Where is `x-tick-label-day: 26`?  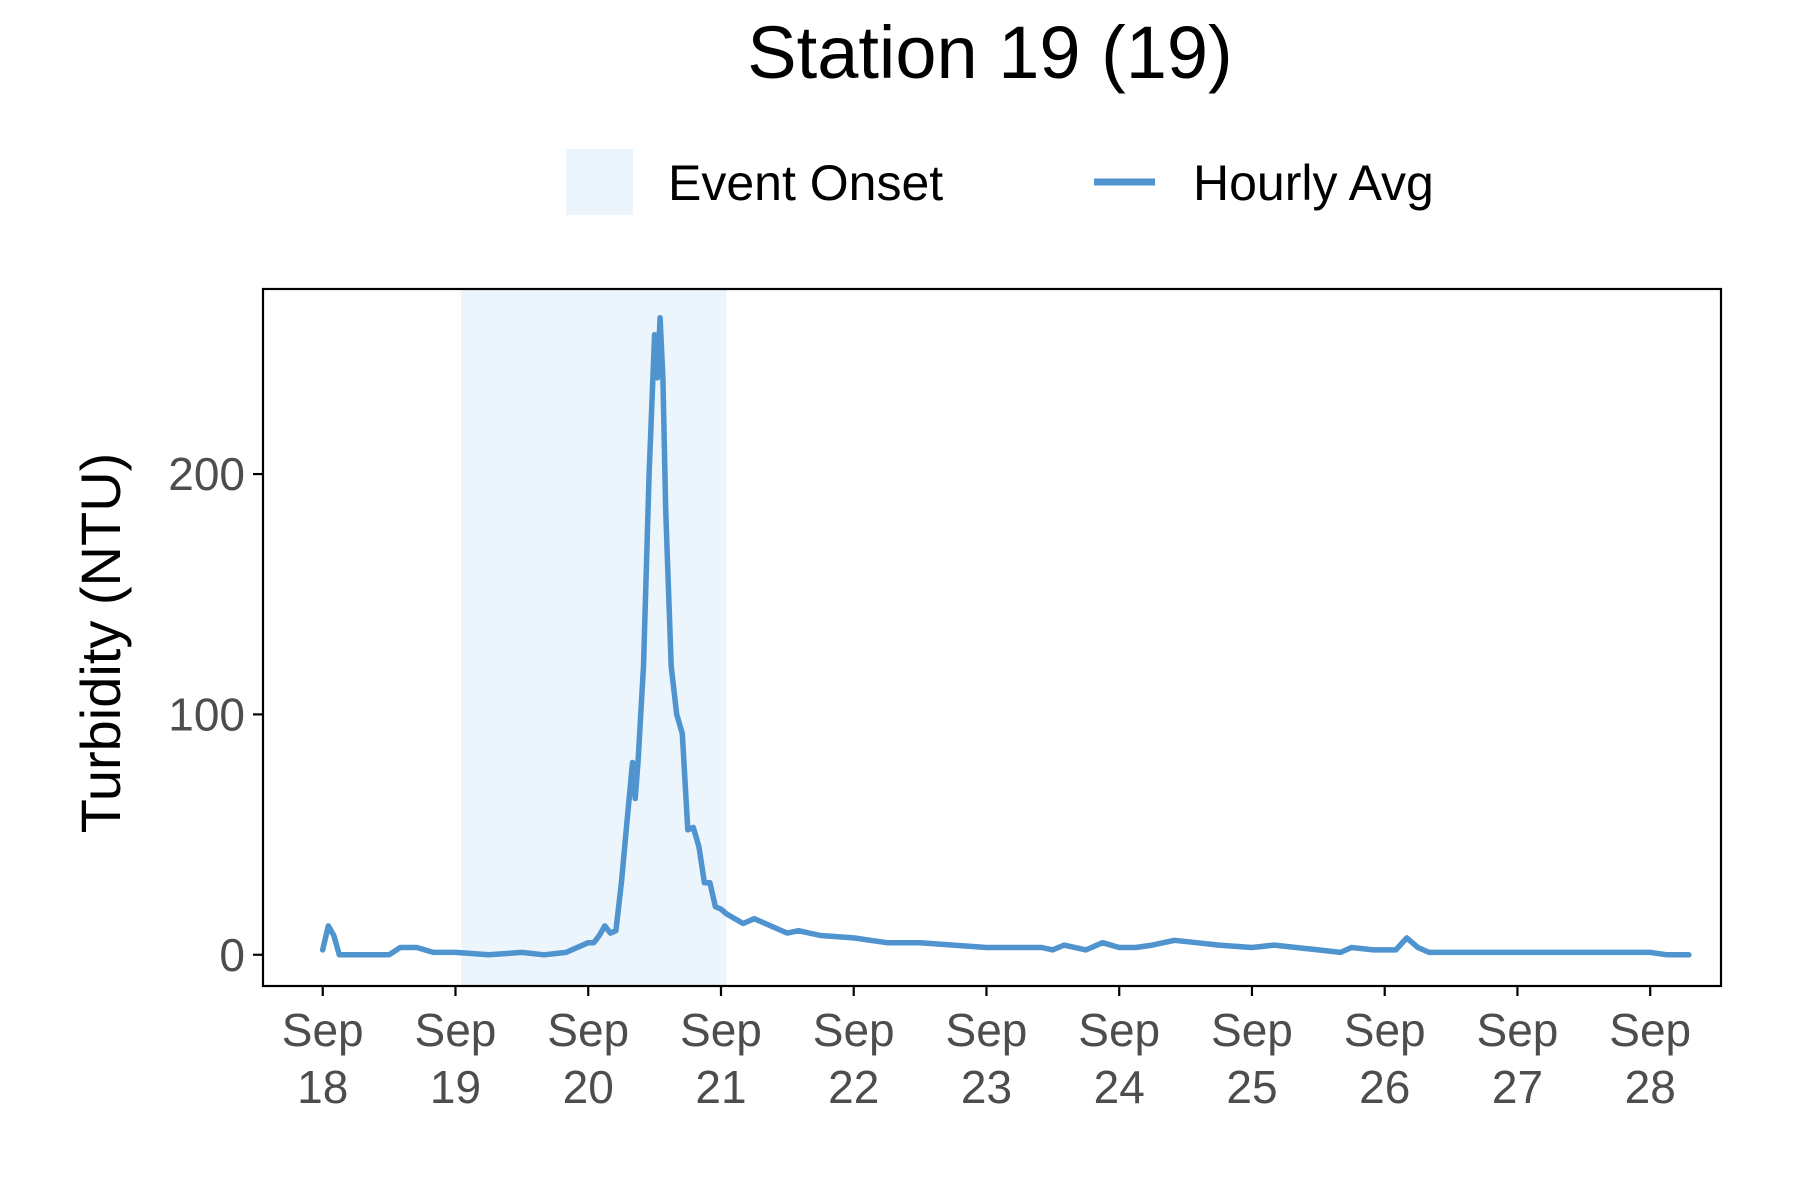
x-tick-label-day: 26 is located at coordinates (1384, 1087).